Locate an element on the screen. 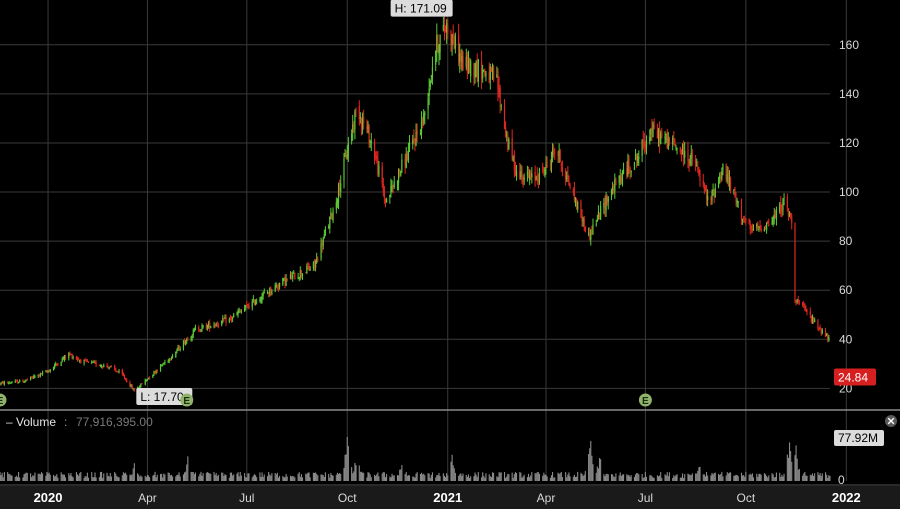  x-tick-label: Apr is located at coordinates (147, 498).